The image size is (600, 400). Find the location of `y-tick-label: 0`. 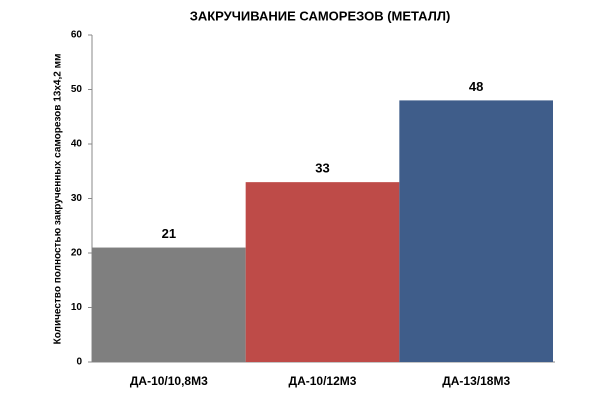

y-tick-label: 0 is located at coordinates (79, 362).